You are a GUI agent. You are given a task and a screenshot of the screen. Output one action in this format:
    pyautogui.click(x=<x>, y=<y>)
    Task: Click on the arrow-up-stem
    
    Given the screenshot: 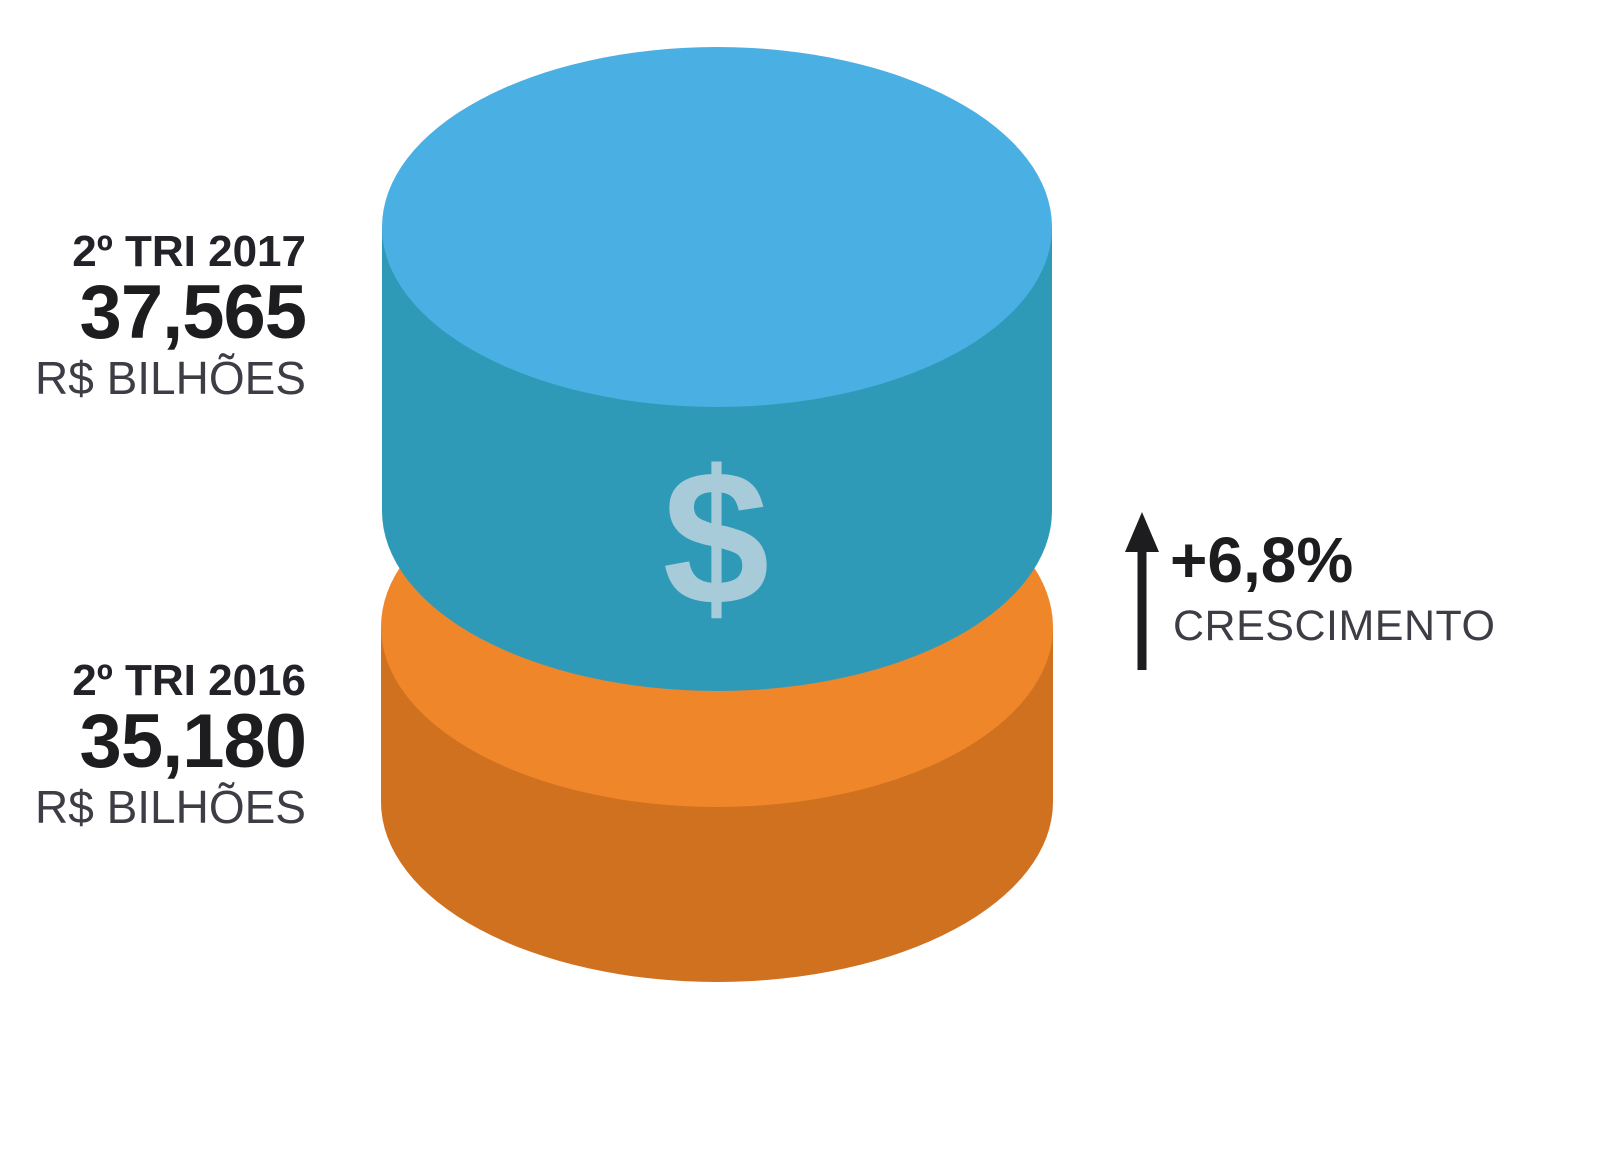 What is the action you would take?
    pyautogui.click(x=1142, y=608)
    